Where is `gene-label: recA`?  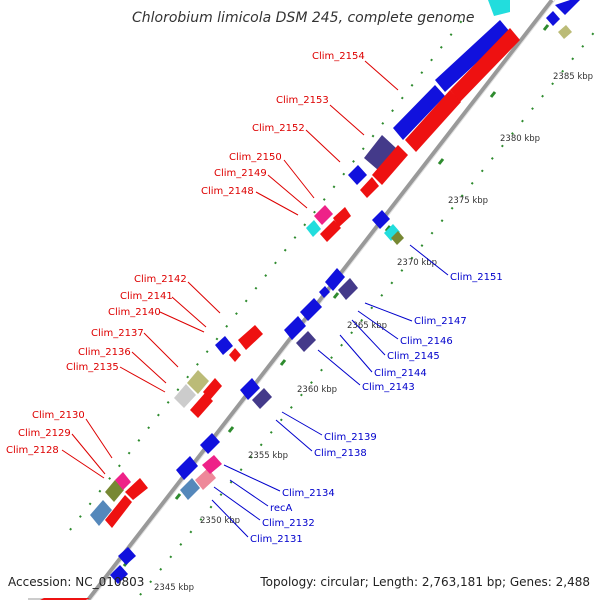 gene-label: recA is located at coordinates (281, 508).